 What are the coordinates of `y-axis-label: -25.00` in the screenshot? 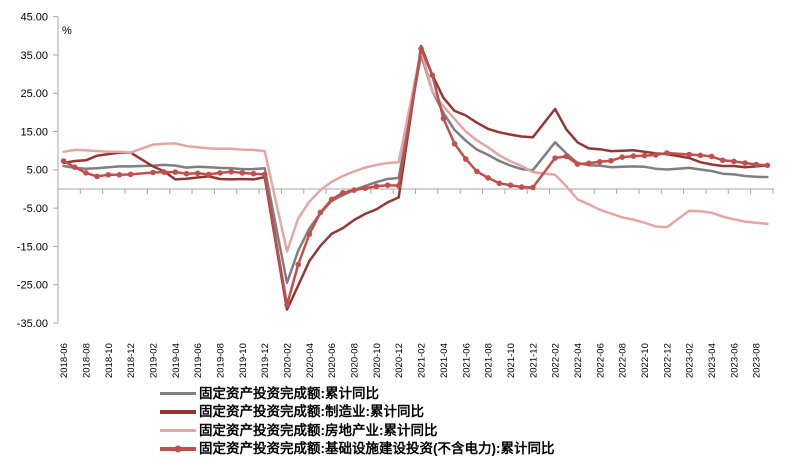 It's located at (32, 286).